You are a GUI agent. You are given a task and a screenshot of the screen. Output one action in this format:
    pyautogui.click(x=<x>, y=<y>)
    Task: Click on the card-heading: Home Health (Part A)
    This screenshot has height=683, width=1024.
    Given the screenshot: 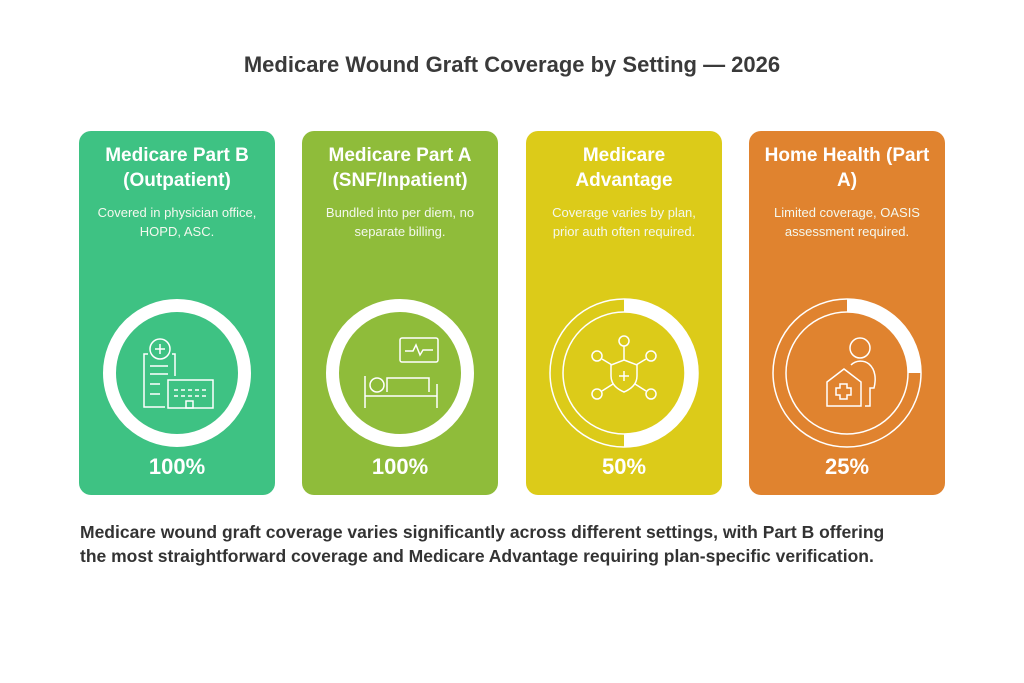 What is the action you would take?
    pyautogui.click(x=847, y=168)
    